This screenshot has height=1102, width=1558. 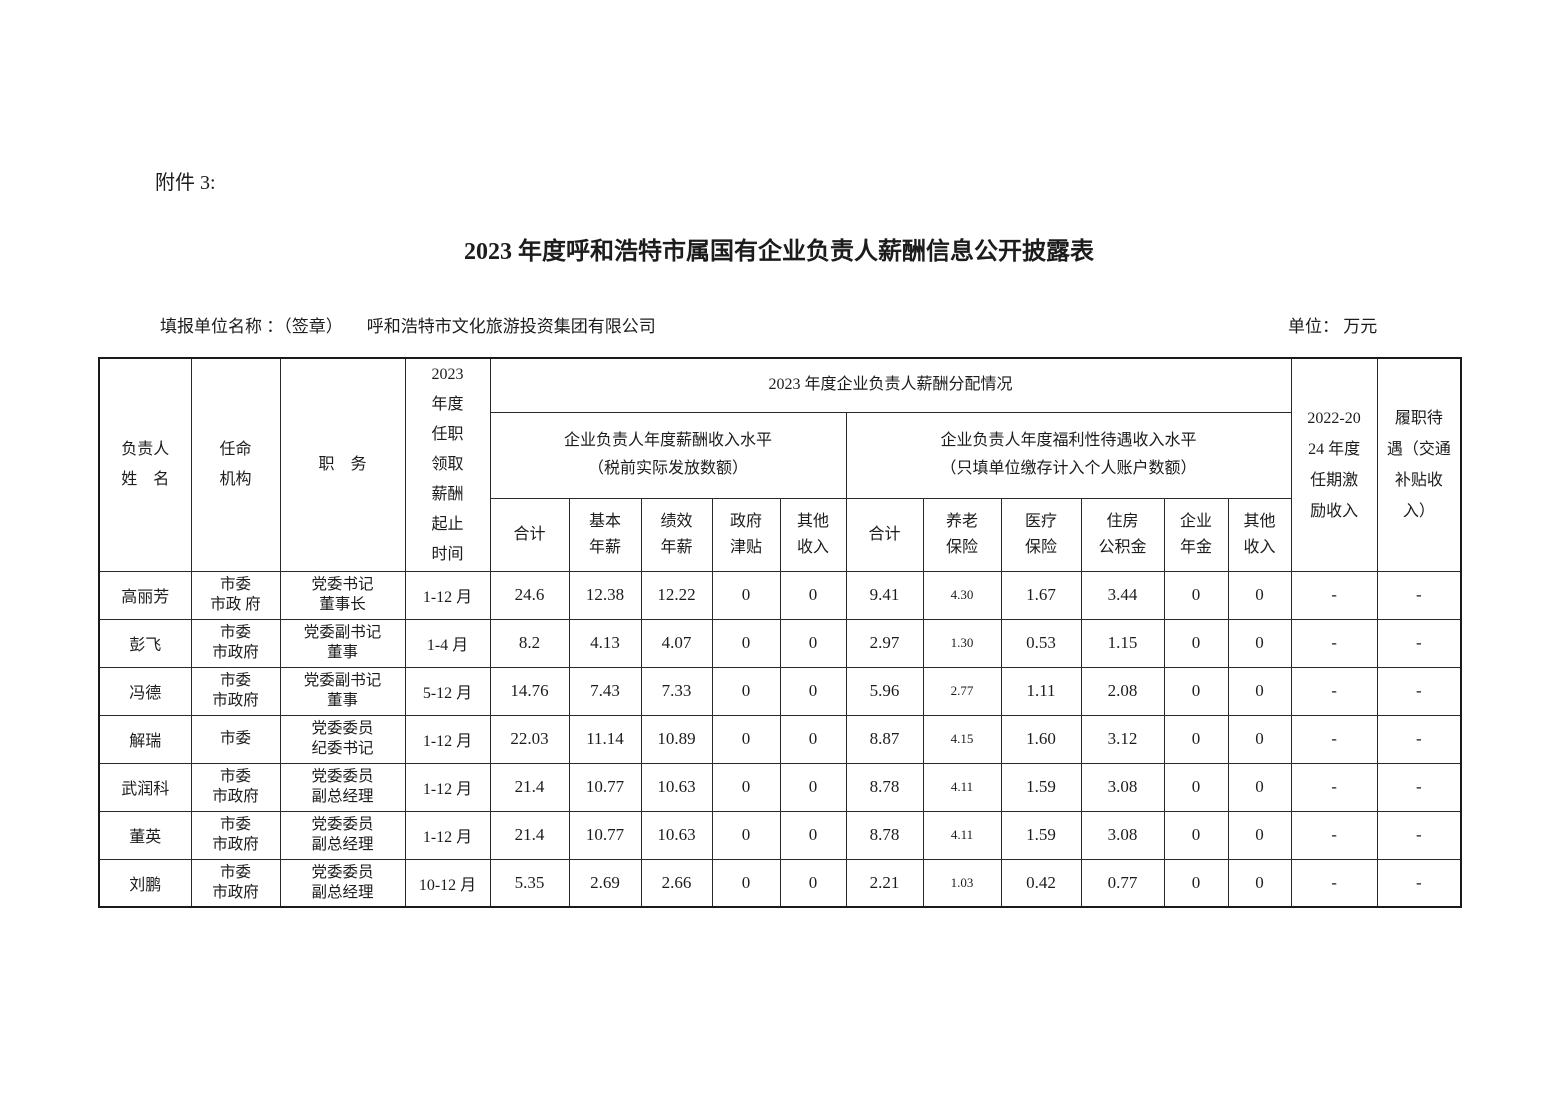 What do you see at coordinates (605, 835) in the screenshot?
I see `cell-base-salary: 10.77` at bounding box center [605, 835].